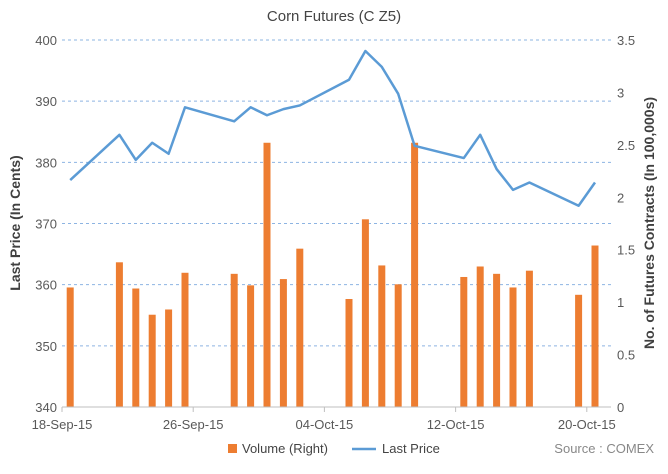 The image size is (668, 474). Describe the element at coordinates (46, 285) in the screenshot. I see `y-left-tick-label: 360` at that location.